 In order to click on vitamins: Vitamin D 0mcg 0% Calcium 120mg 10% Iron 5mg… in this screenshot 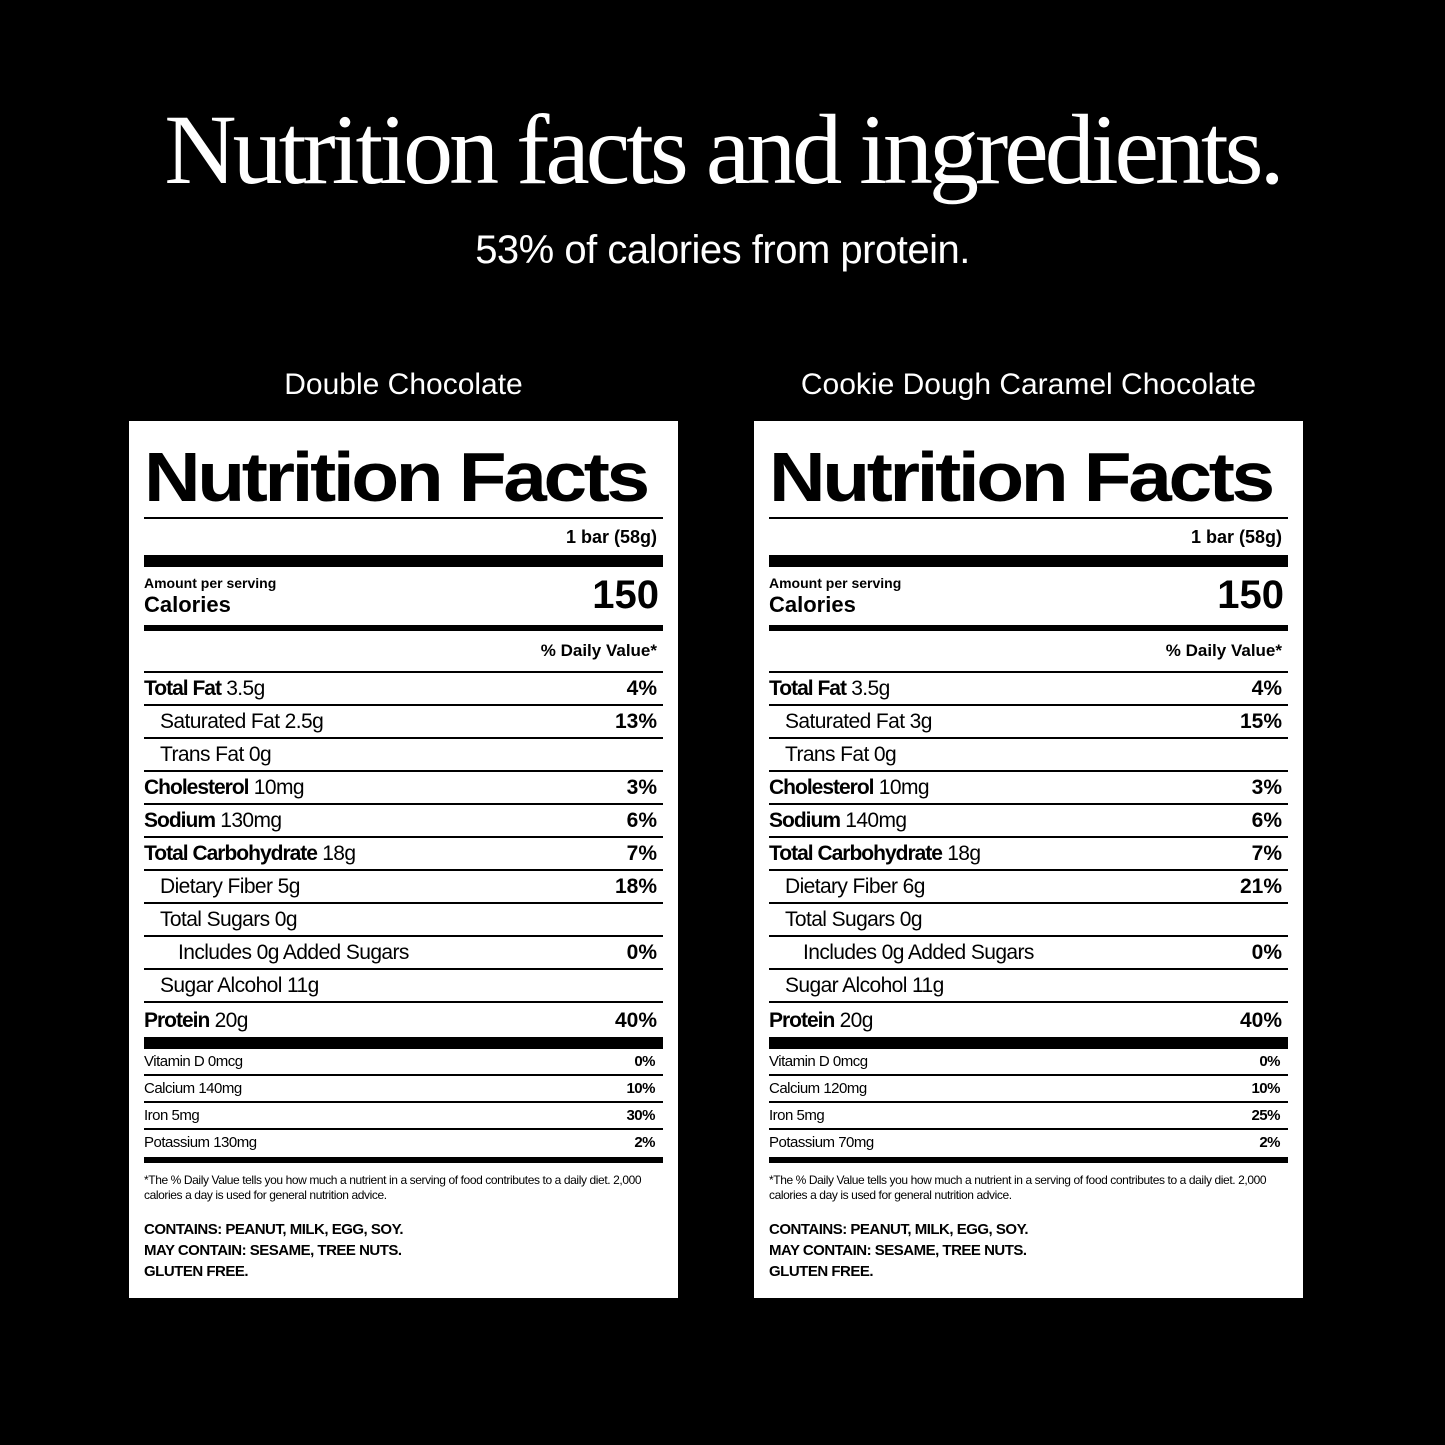, I will do `click(1028, 1102)`.